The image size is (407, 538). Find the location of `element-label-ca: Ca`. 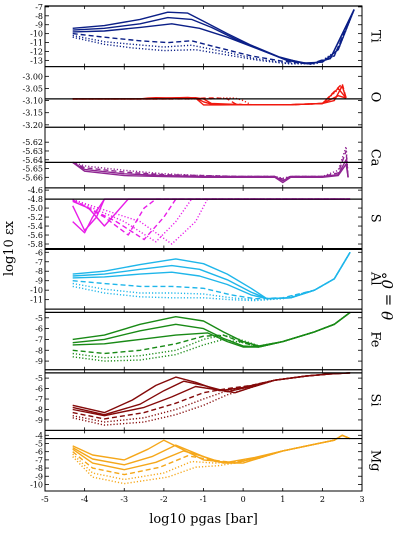

element-label-ca: Ca is located at coordinates (375, 158).